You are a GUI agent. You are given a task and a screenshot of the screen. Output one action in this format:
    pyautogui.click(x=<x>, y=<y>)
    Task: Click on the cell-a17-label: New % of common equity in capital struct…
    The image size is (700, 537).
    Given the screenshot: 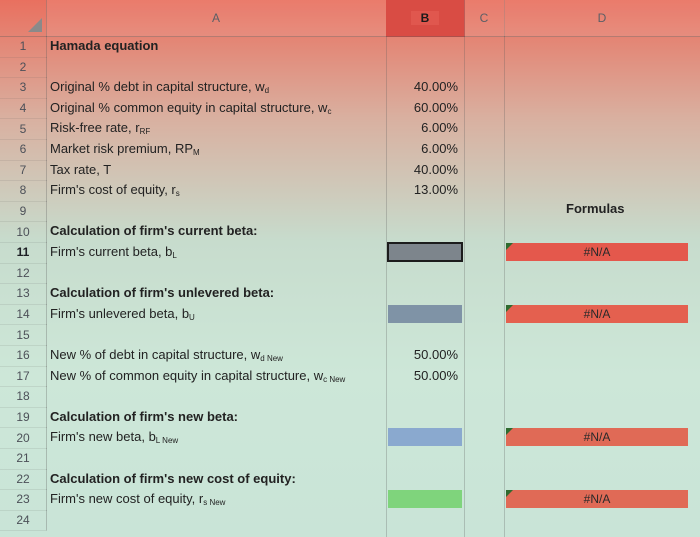 What is the action you would take?
    pyautogui.click(x=187, y=375)
    